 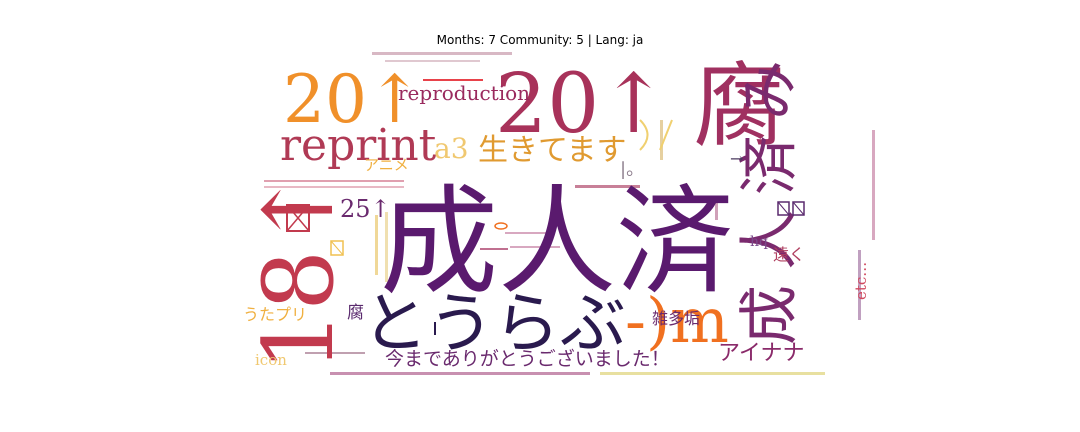 What do you see at coordinates (789, 254) in the screenshot?
I see `word-tooku: 遠く` at bounding box center [789, 254].